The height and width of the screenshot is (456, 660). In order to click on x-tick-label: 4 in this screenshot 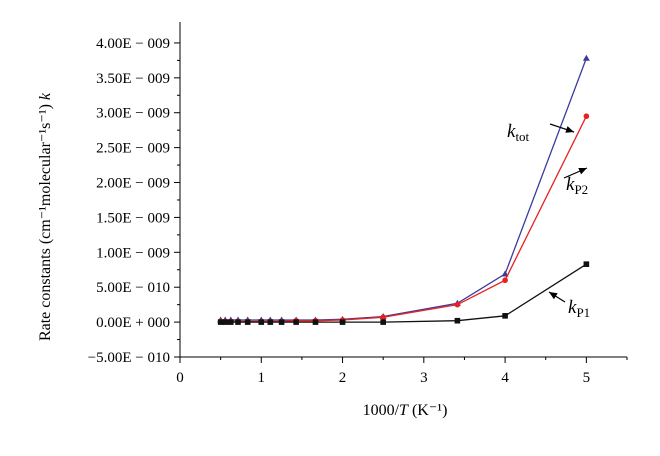, I will do `click(505, 378)`.